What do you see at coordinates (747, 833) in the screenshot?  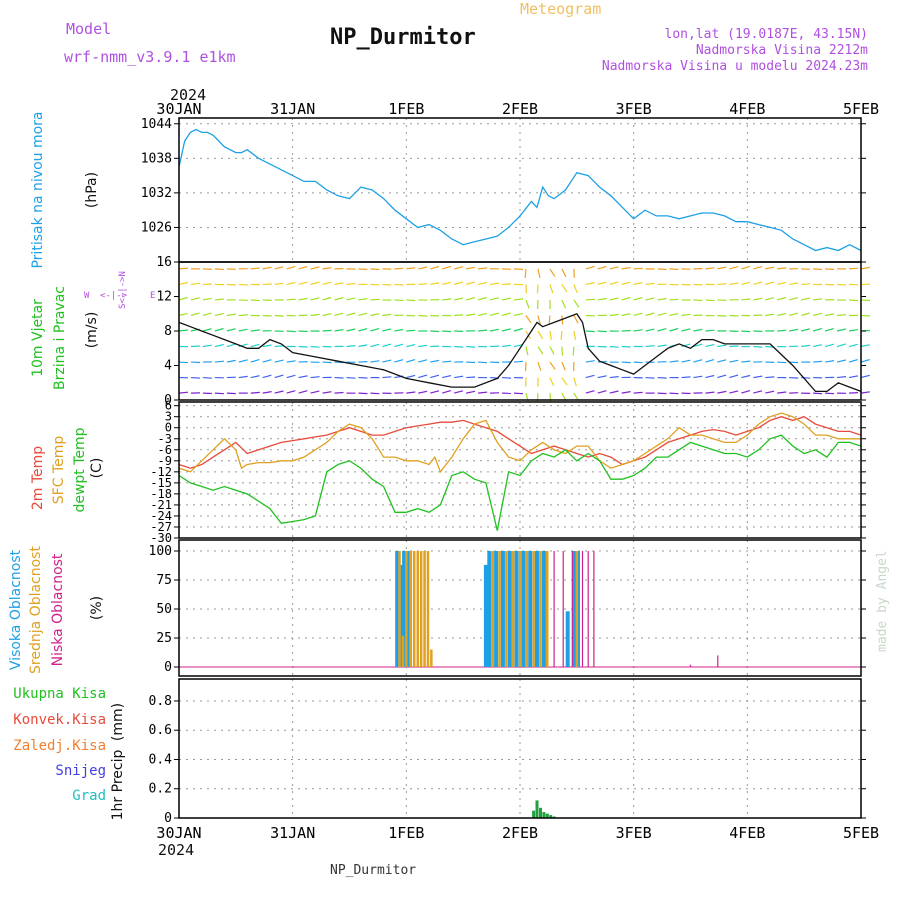 I see `bottom-date-label: 4FEB` at bounding box center [747, 833].